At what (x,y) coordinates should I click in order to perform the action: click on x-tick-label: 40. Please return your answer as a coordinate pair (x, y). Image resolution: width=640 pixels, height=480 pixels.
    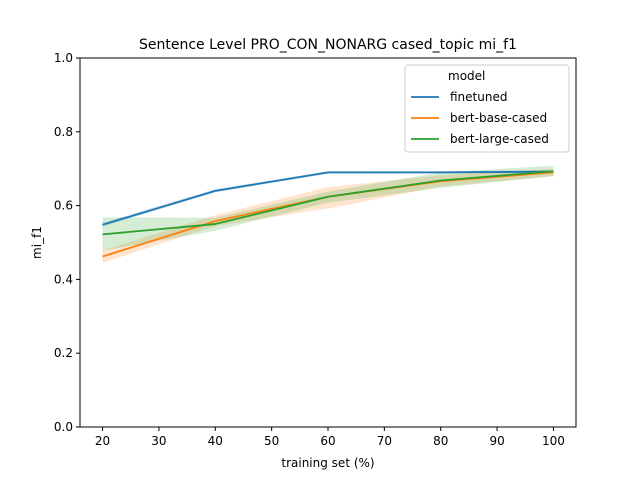
    Looking at the image, I should click on (215, 441).